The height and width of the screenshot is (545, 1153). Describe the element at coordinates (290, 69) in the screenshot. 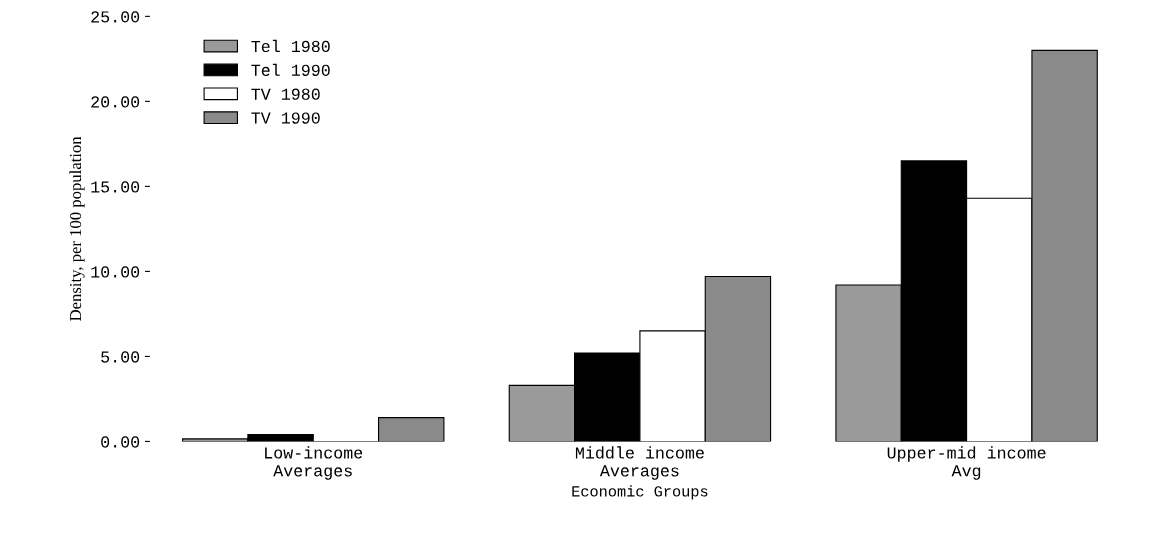

I see `legend-label: Tel 1990` at that location.